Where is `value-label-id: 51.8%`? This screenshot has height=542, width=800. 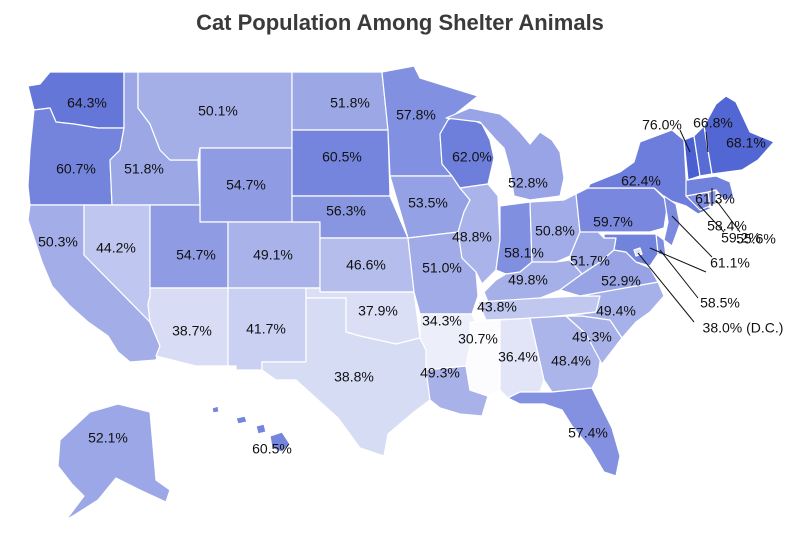 value-label-id: 51.8% is located at coordinates (144, 169).